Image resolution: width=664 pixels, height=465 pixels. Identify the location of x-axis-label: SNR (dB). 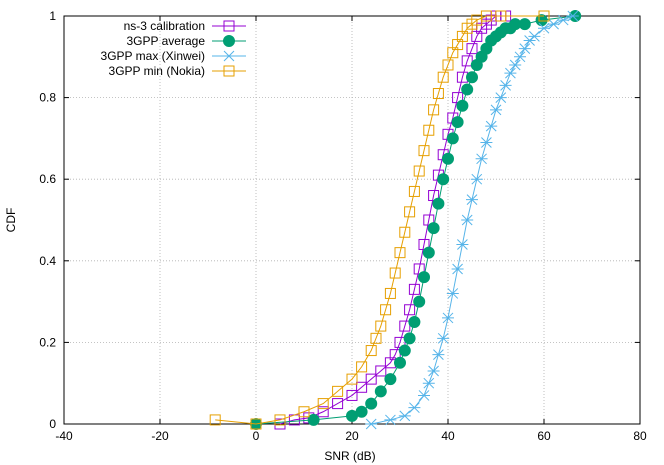
(349, 456).